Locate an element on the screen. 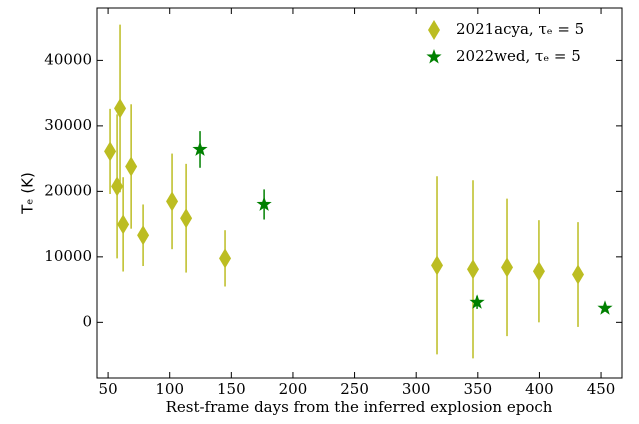 The image size is (639, 424). y-tick-label: 40000 is located at coordinates (68, 59).